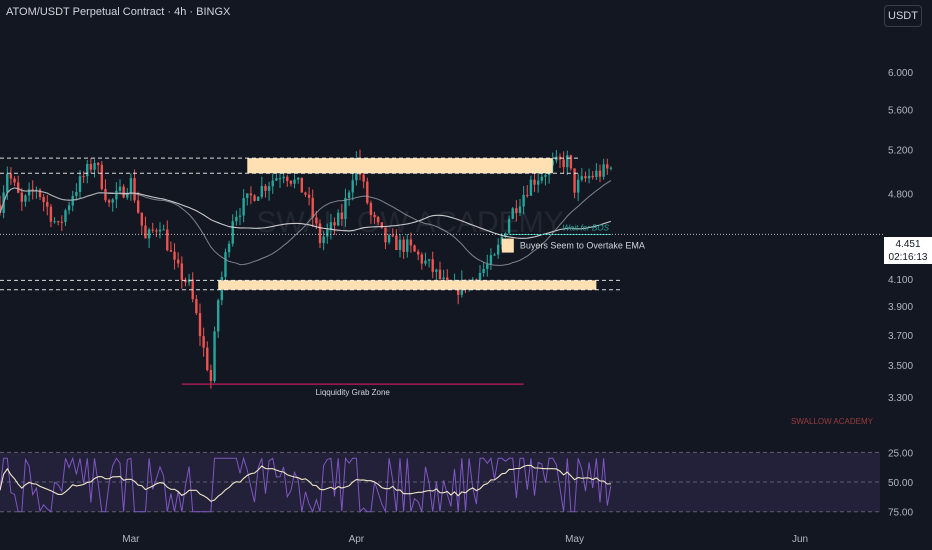  Describe the element at coordinates (832, 421) in the screenshot. I see `watermark-corner: SWALLOW ACADEMY` at that location.